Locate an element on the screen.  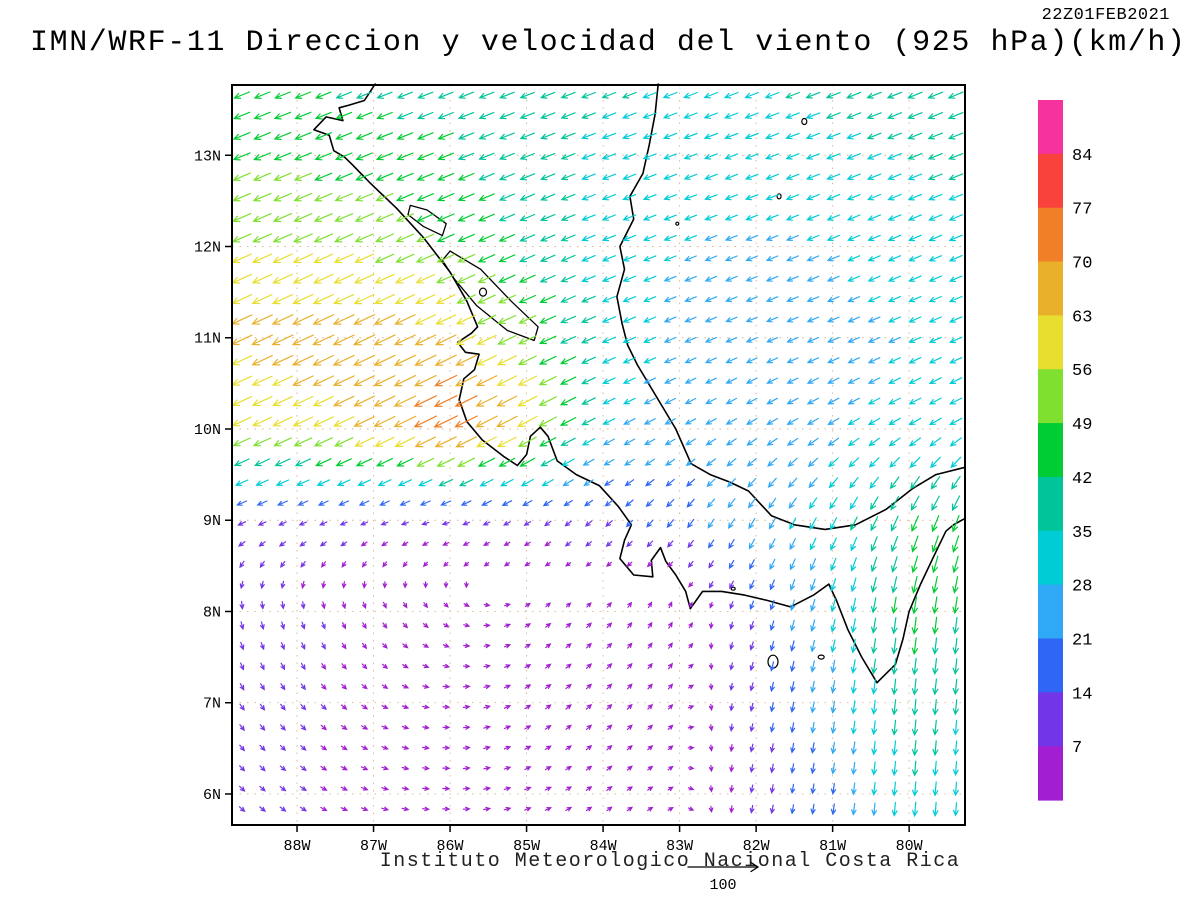
colorbar-label: 7 is located at coordinates (1077, 748).